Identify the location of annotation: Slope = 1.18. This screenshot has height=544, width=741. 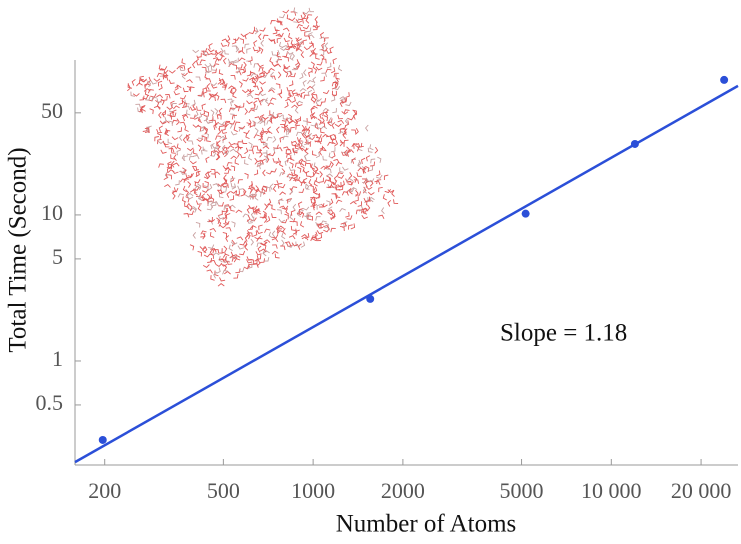
(563, 333).